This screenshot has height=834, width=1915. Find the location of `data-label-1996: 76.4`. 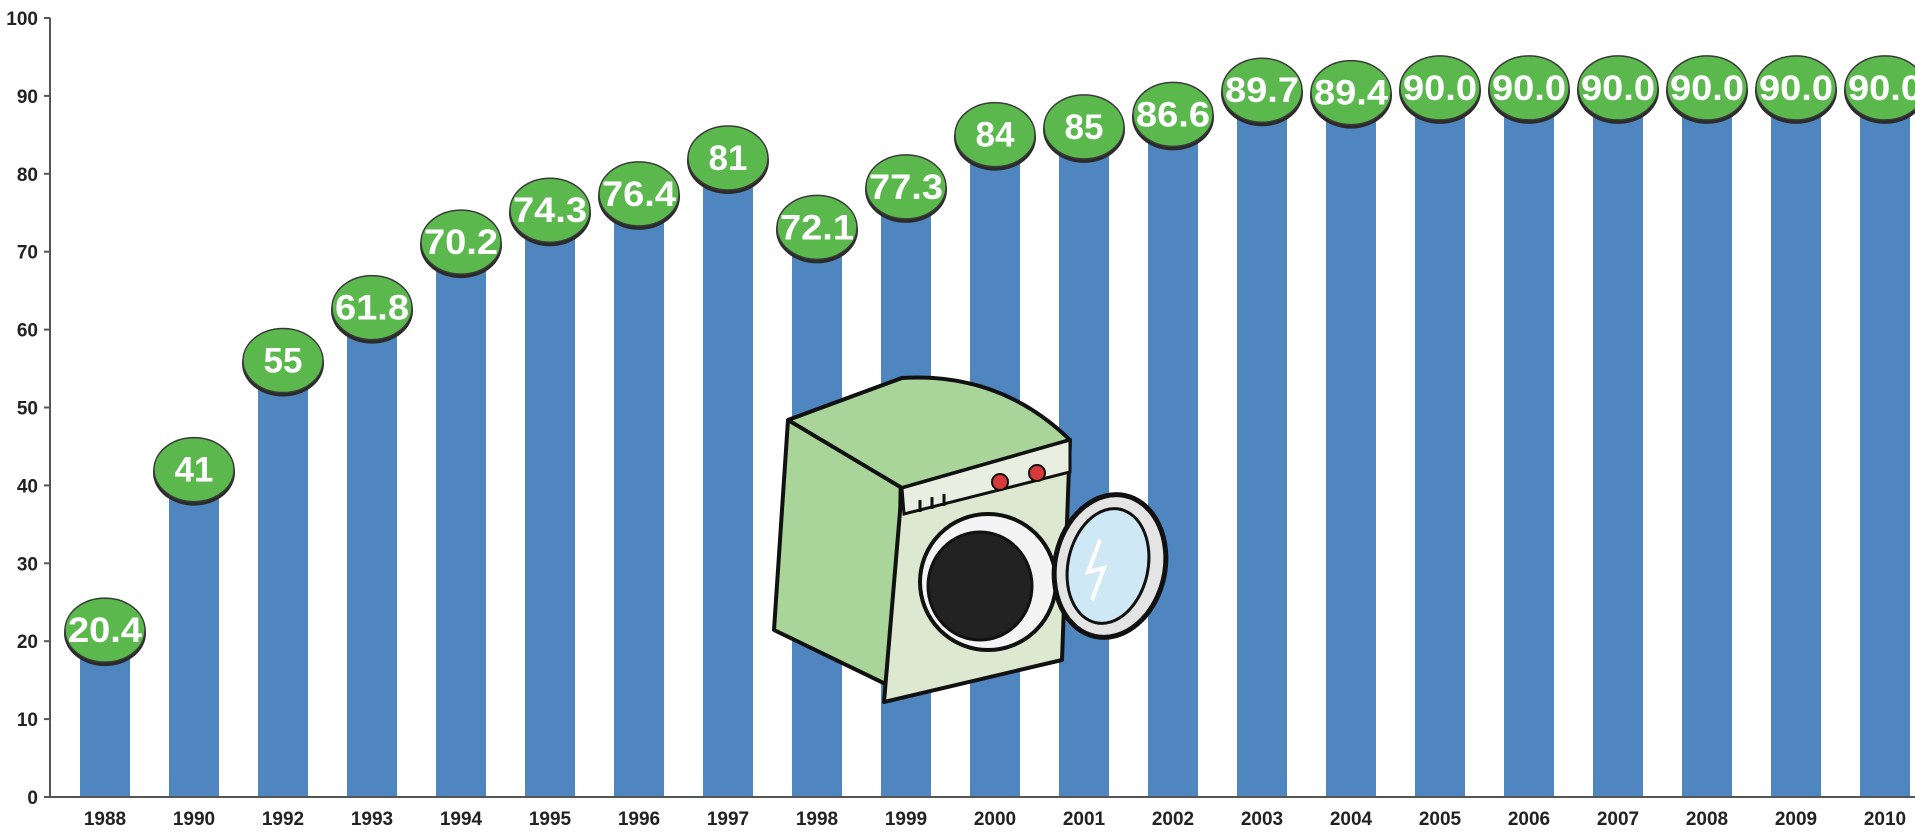

data-label-1996: 76.4 is located at coordinates (639, 194).